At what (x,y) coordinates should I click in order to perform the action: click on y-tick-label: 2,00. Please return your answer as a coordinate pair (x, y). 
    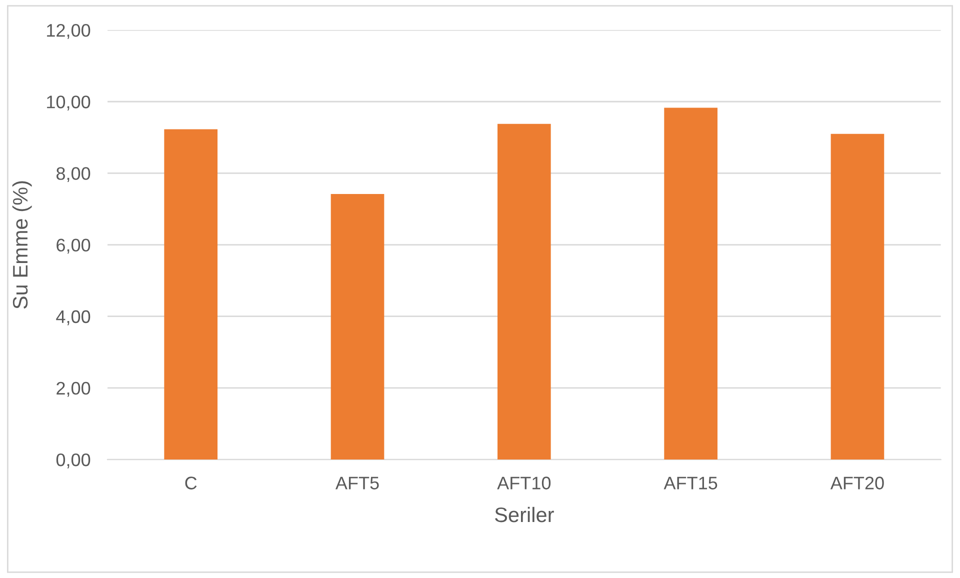
    Looking at the image, I should click on (73, 389).